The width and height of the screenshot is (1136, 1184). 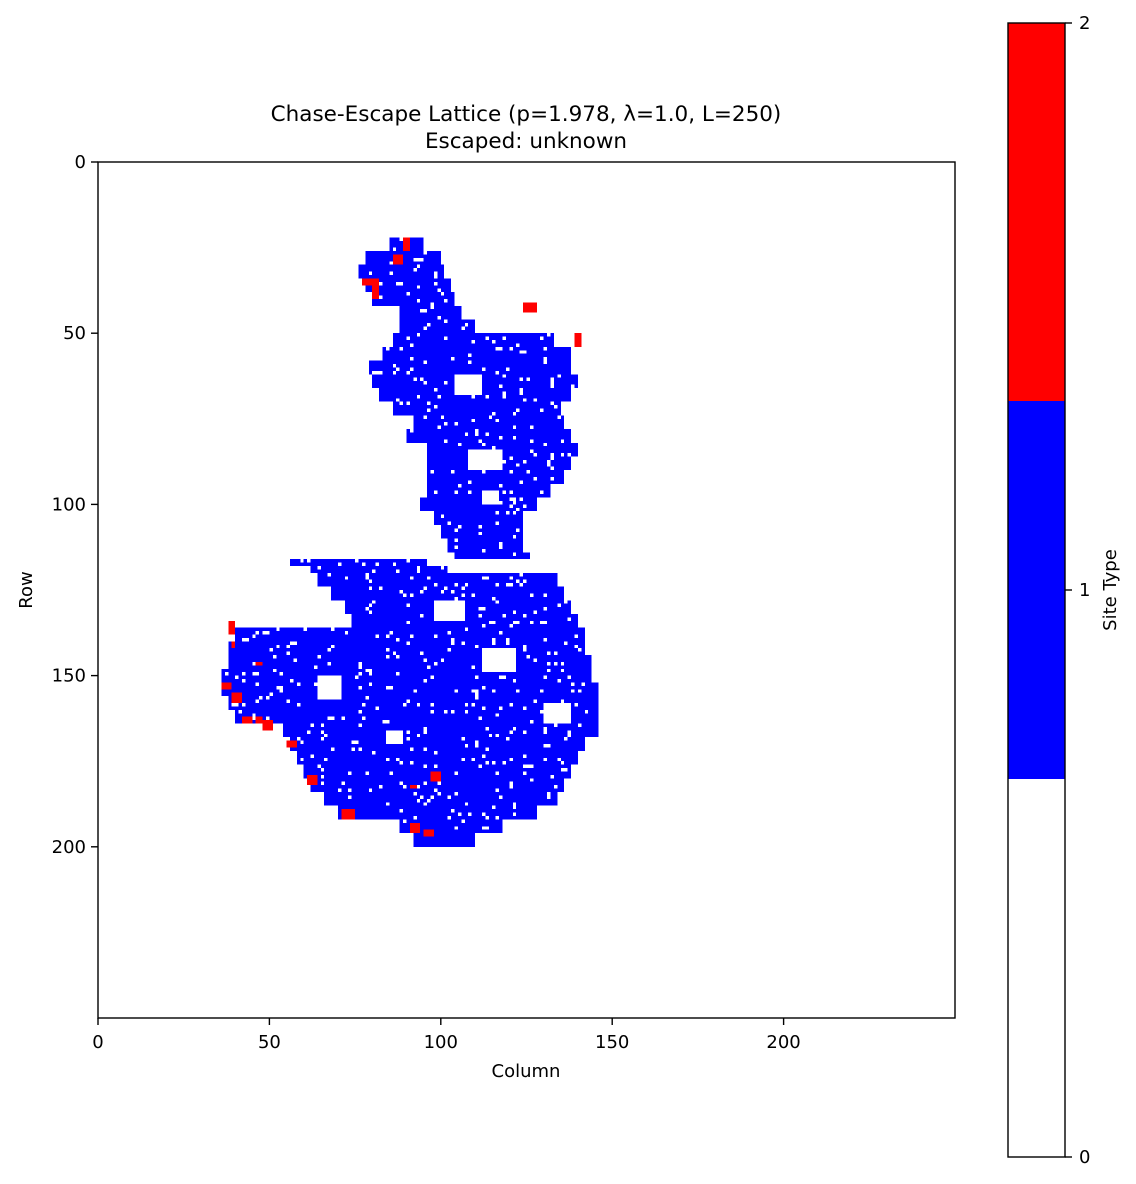 What do you see at coordinates (1084, 1157) in the screenshot?
I see `colorbar-tick-label: 0` at bounding box center [1084, 1157].